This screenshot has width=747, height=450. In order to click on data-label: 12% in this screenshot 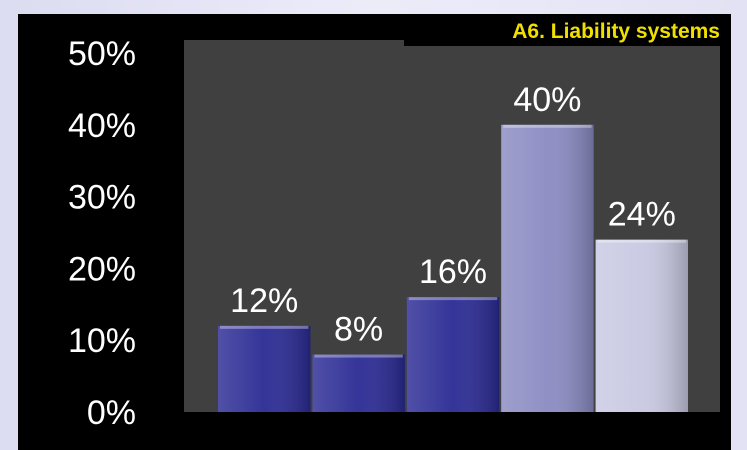, I will do `click(264, 301)`.